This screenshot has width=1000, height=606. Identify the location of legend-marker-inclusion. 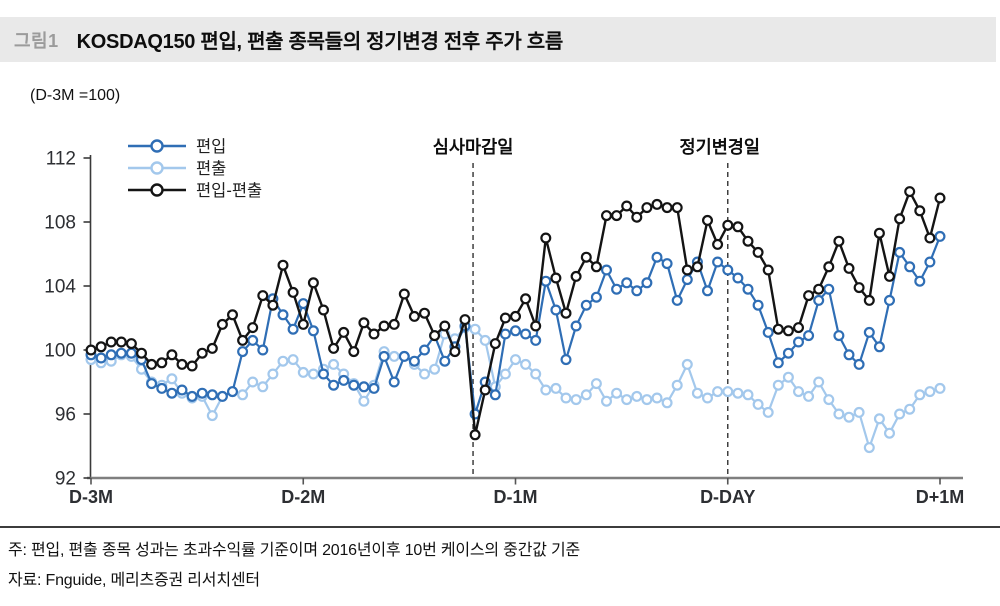
(157, 146).